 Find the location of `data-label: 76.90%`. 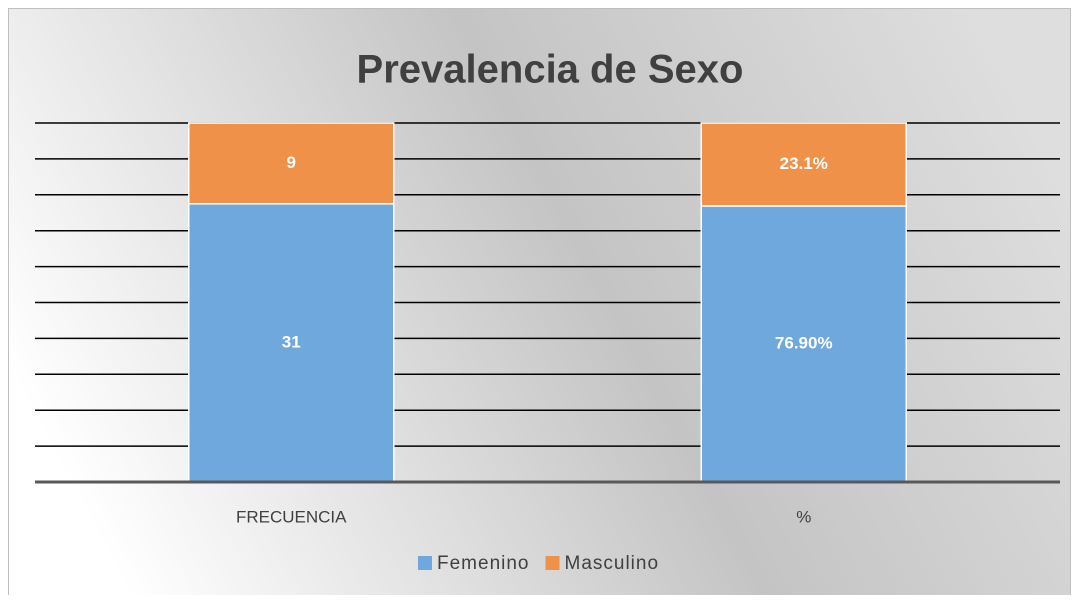

data-label: 76.90% is located at coordinates (804, 342).